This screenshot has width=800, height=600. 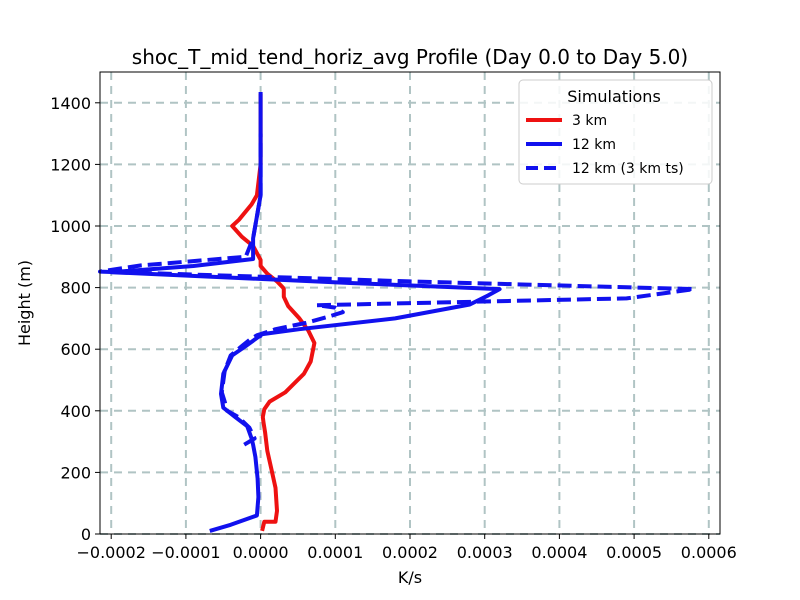 I want to click on legend-entry: 12 km (3 km ts), so click(x=628, y=169).